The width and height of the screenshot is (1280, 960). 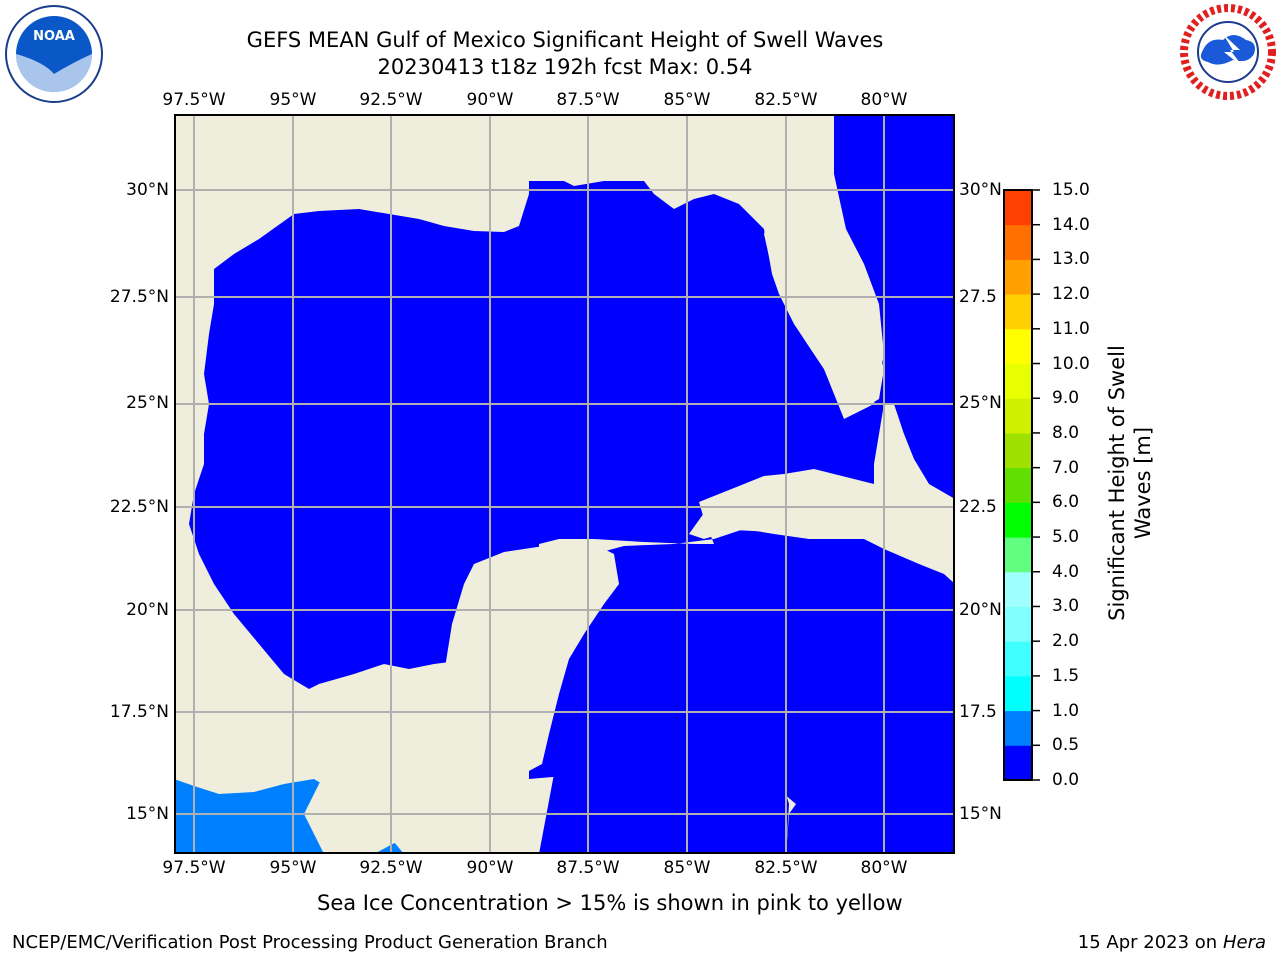 What do you see at coordinates (1228, 52) in the screenshot?
I see `national-weather-service-logo-icon` at bounding box center [1228, 52].